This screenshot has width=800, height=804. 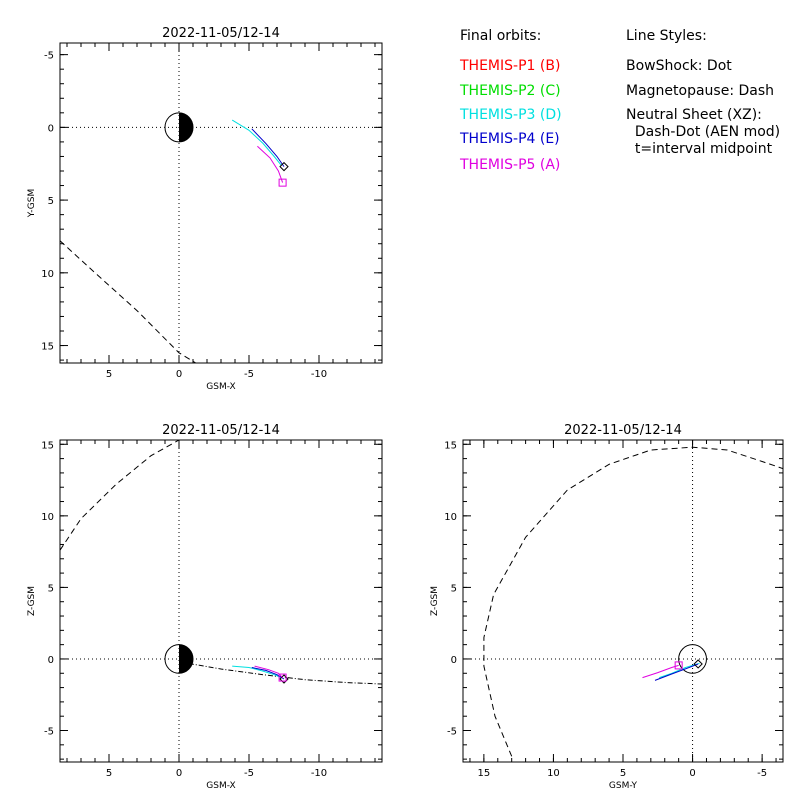 What do you see at coordinates (679, 66) in the screenshot?
I see `line-style-bowshock: BowShock: Dot` at bounding box center [679, 66].